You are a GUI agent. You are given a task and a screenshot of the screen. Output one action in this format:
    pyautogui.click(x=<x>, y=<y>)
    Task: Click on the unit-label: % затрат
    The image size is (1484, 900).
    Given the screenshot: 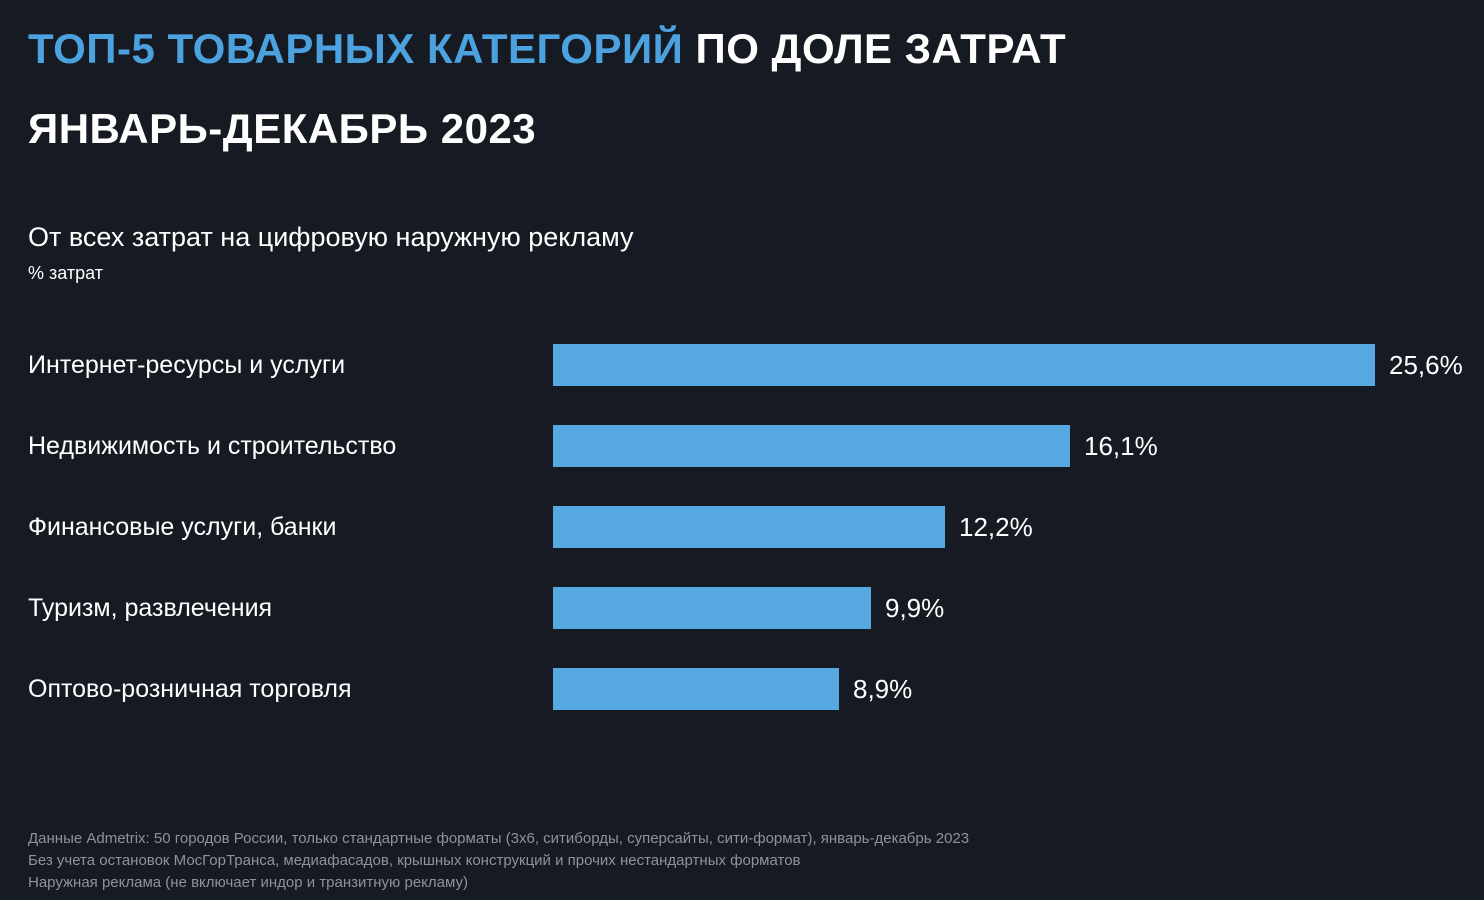 What is the action you would take?
    pyautogui.click(x=65, y=273)
    